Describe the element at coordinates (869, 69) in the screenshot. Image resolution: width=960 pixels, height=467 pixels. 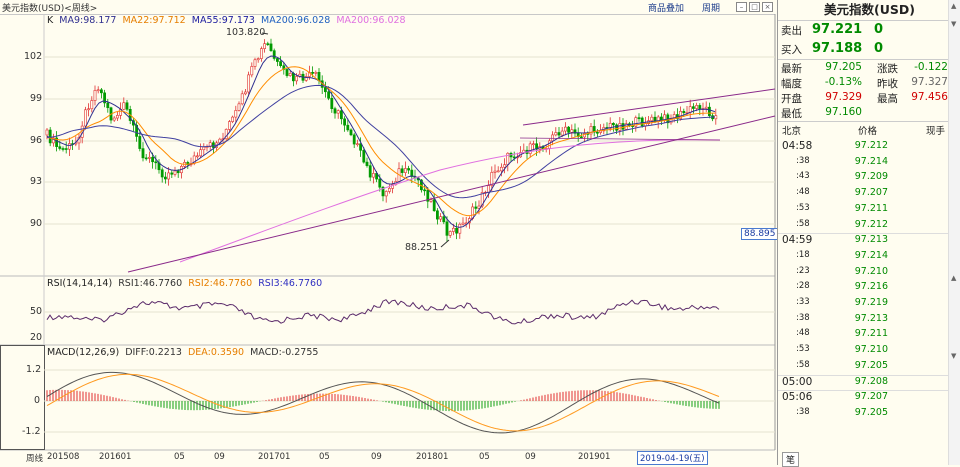
I see `quote-field-row: 最新 97.205 涨跌 -0.122` at that location.